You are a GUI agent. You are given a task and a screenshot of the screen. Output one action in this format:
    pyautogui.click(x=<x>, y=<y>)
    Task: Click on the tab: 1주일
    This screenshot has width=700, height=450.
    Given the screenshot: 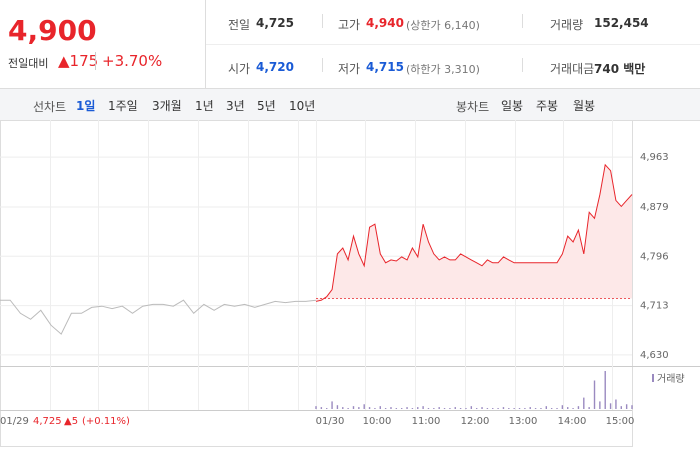 What is the action you would take?
    pyautogui.click(x=123, y=106)
    